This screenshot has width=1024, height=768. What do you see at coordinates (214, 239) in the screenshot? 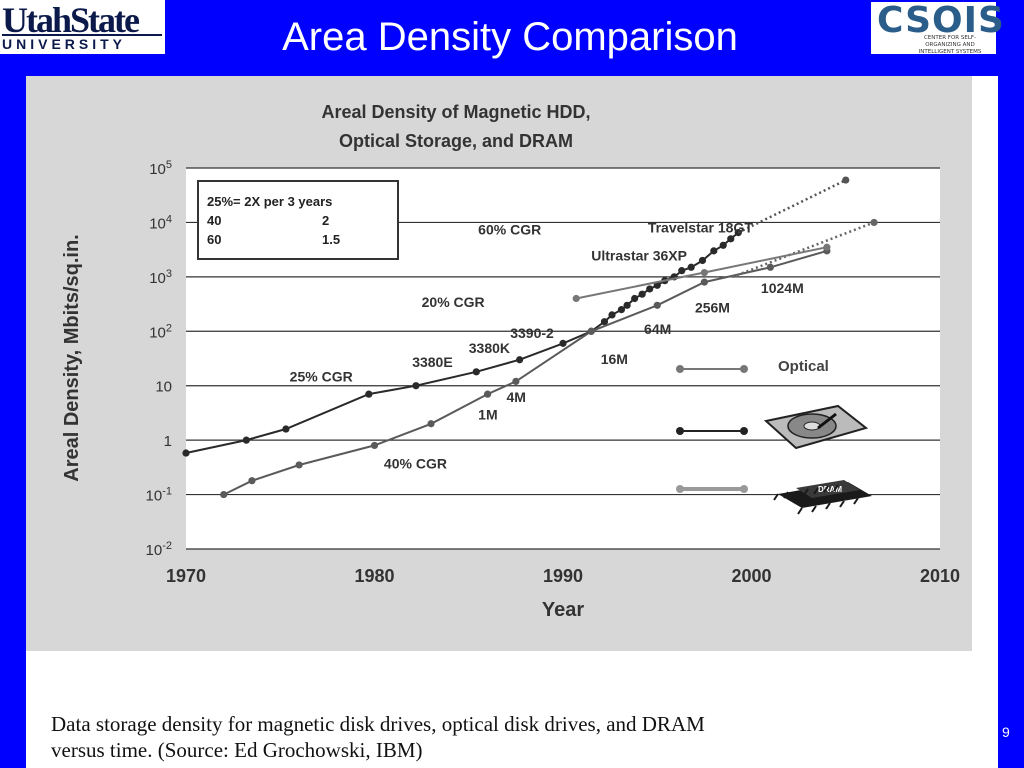
I see `cgr-table-cell: 60` at bounding box center [214, 239].